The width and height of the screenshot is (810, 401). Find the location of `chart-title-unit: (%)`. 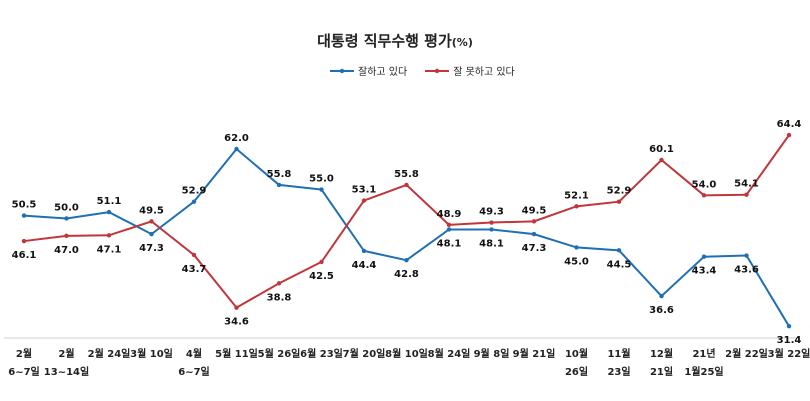

chart-title-unit: (%) is located at coordinates (462, 42).